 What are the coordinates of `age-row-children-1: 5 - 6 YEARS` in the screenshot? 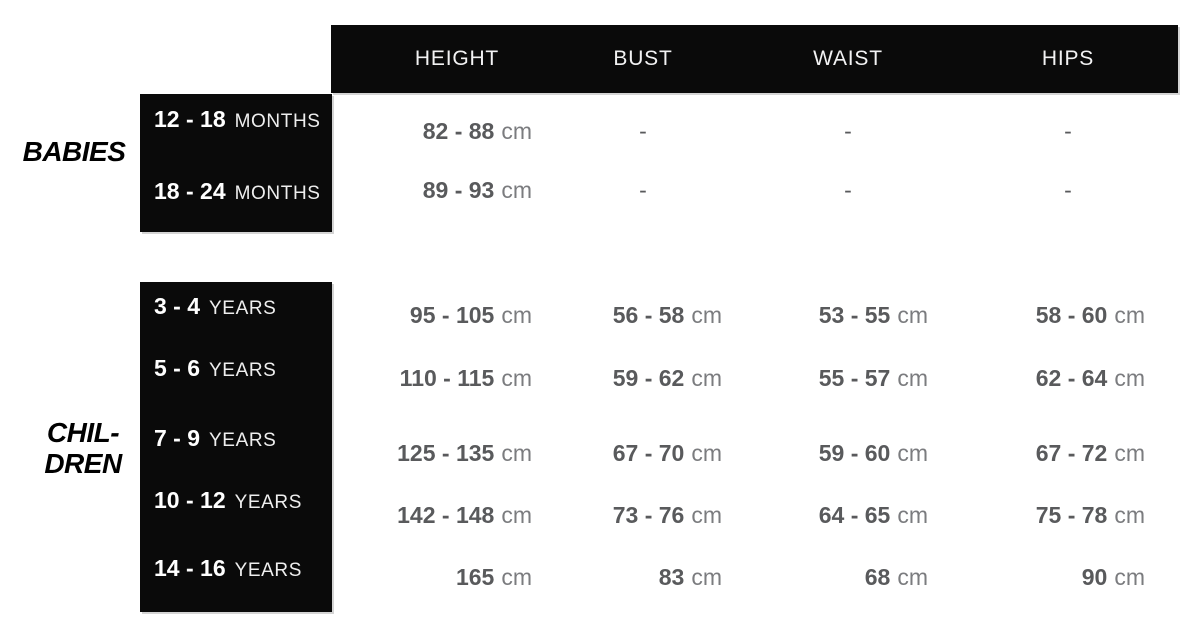 It's located at (215, 368).